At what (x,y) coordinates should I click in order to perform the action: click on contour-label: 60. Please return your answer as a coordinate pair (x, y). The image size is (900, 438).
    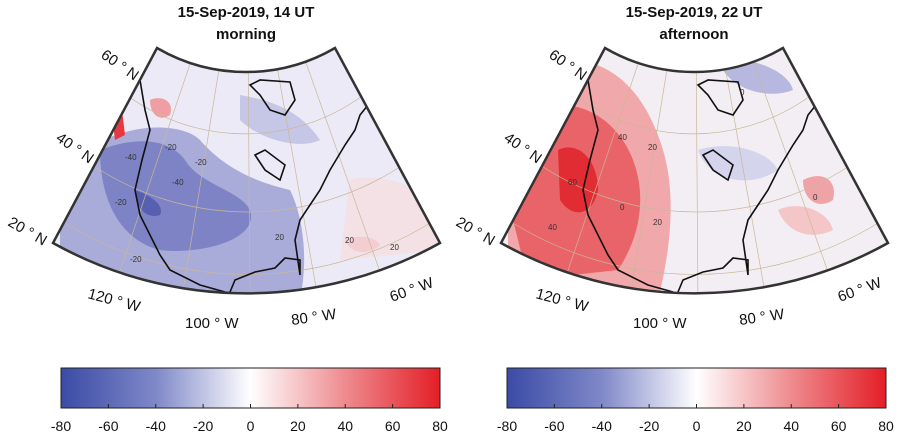
    Looking at the image, I should click on (572, 182).